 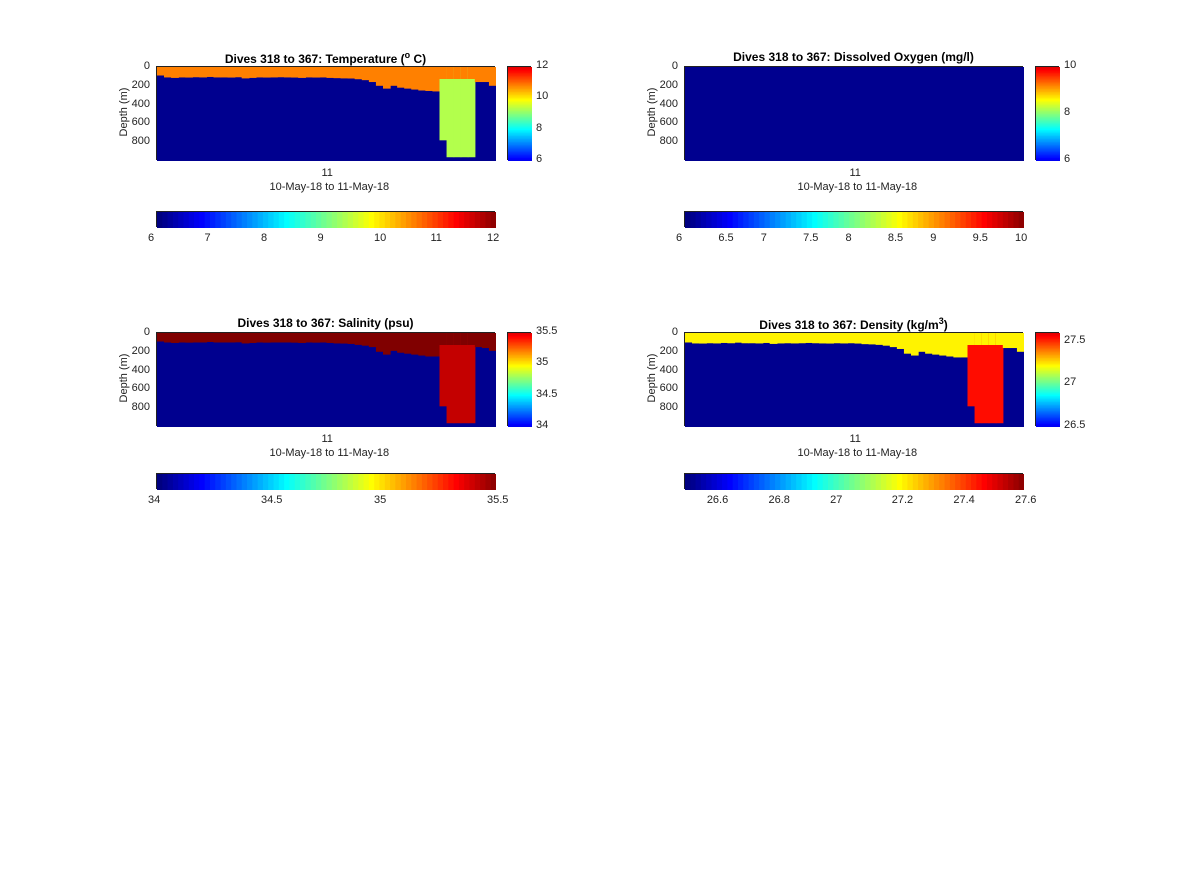 What do you see at coordinates (668, 388) in the screenshot?
I see `y-tick-label: 600` at bounding box center [668, 388].